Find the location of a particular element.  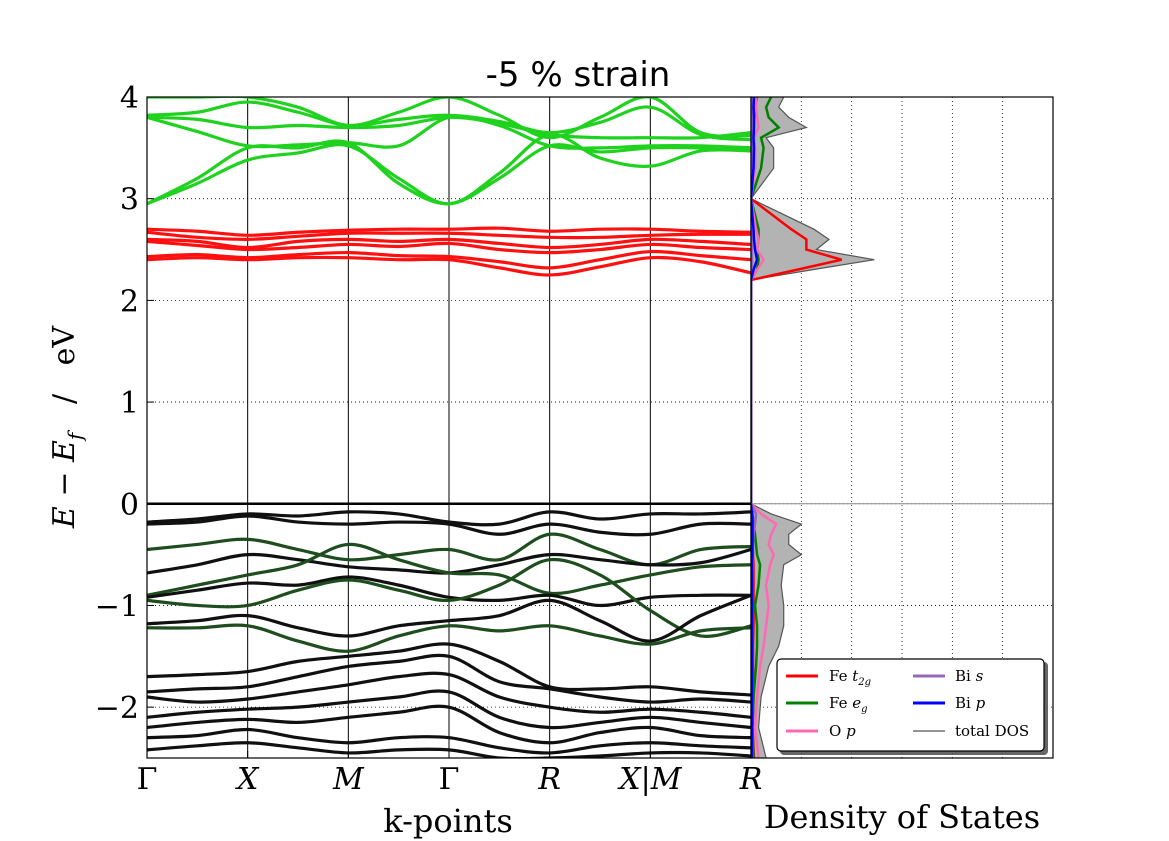

legend-entry-bi-p: Bi p is located at coordinates (949, 703).